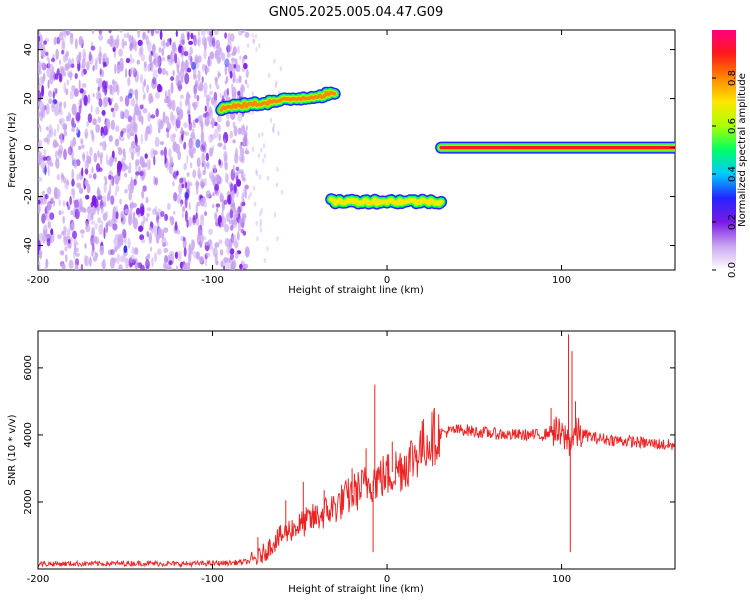 The image size is (750, 604). Describe the element at coordinates (28, 501) in the screenshot. I see `snr-y-tick-label: 2000` at that location.